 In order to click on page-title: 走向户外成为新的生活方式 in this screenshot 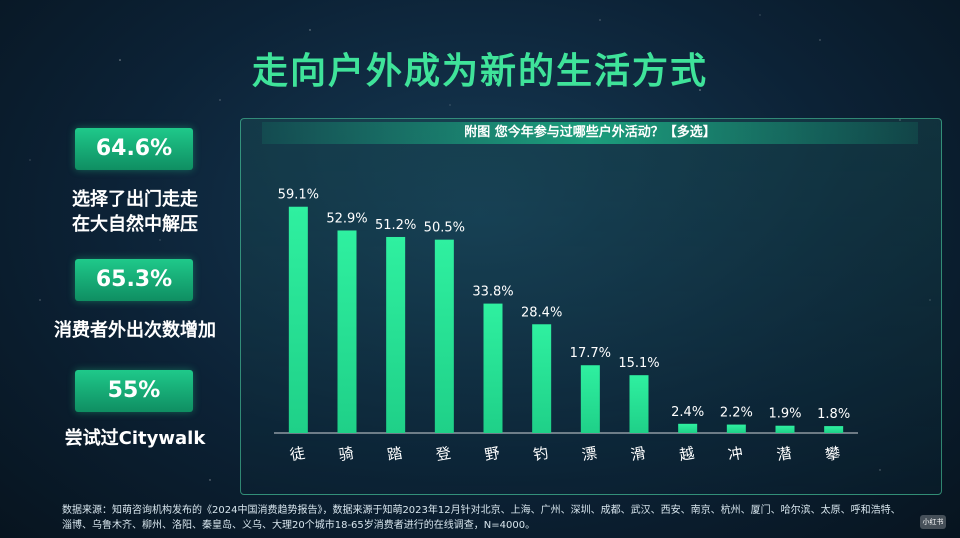, I will do `click(479, 71)`.